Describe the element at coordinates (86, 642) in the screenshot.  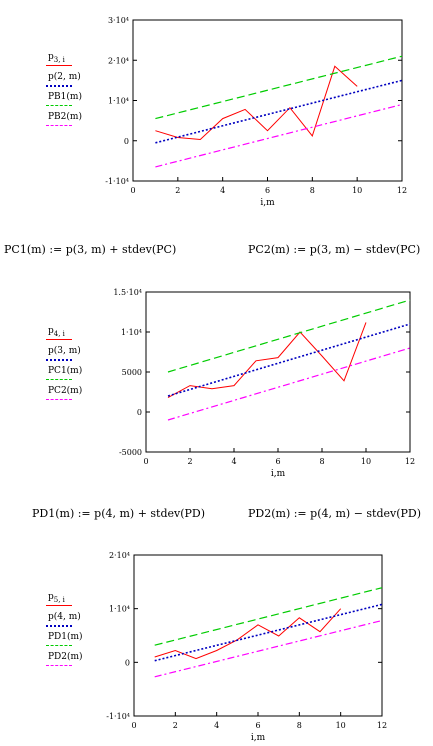
I see `legend-item: PD1(m)` at that location.